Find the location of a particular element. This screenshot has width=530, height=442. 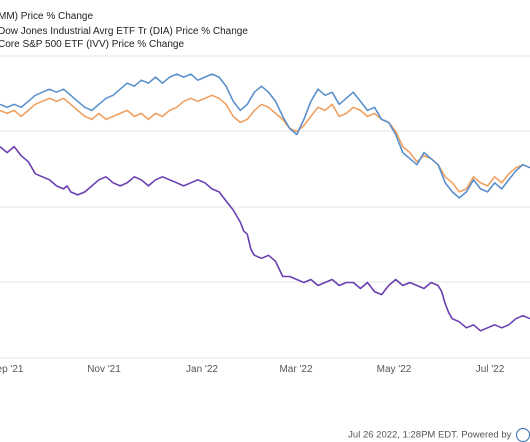

chart-footer: Jul 26 2022, 1:28PM EDT. Powered by is located at coordinates (439, 435).